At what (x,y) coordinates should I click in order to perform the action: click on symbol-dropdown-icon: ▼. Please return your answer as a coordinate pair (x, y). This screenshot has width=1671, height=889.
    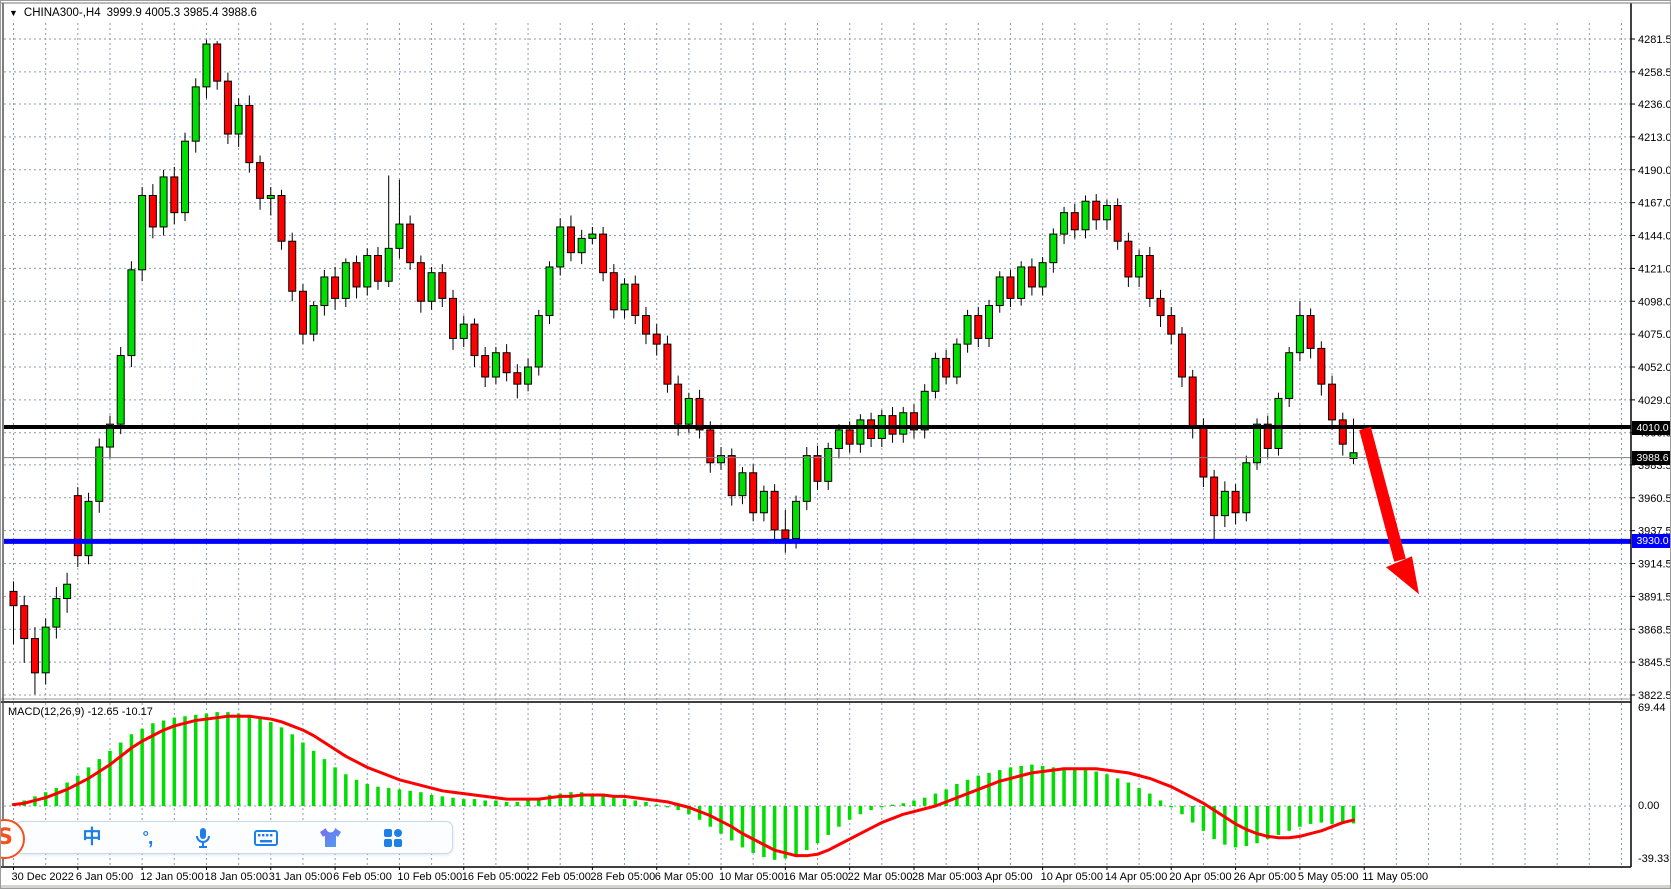
    Looking at the image, I should click on (13, 13).